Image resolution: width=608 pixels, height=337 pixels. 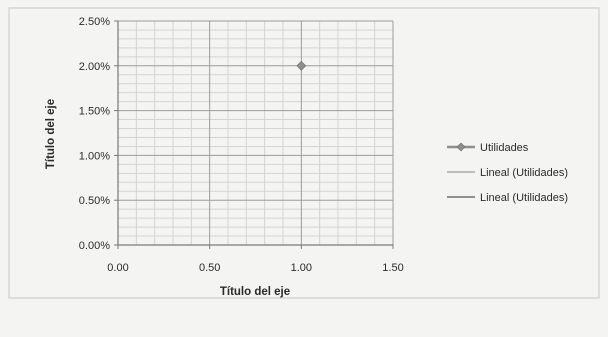 What do you see at coordinates (209, 268) in the screenshot?
I see `x-tick-label: 0.50` at bounding box center [209, 268].